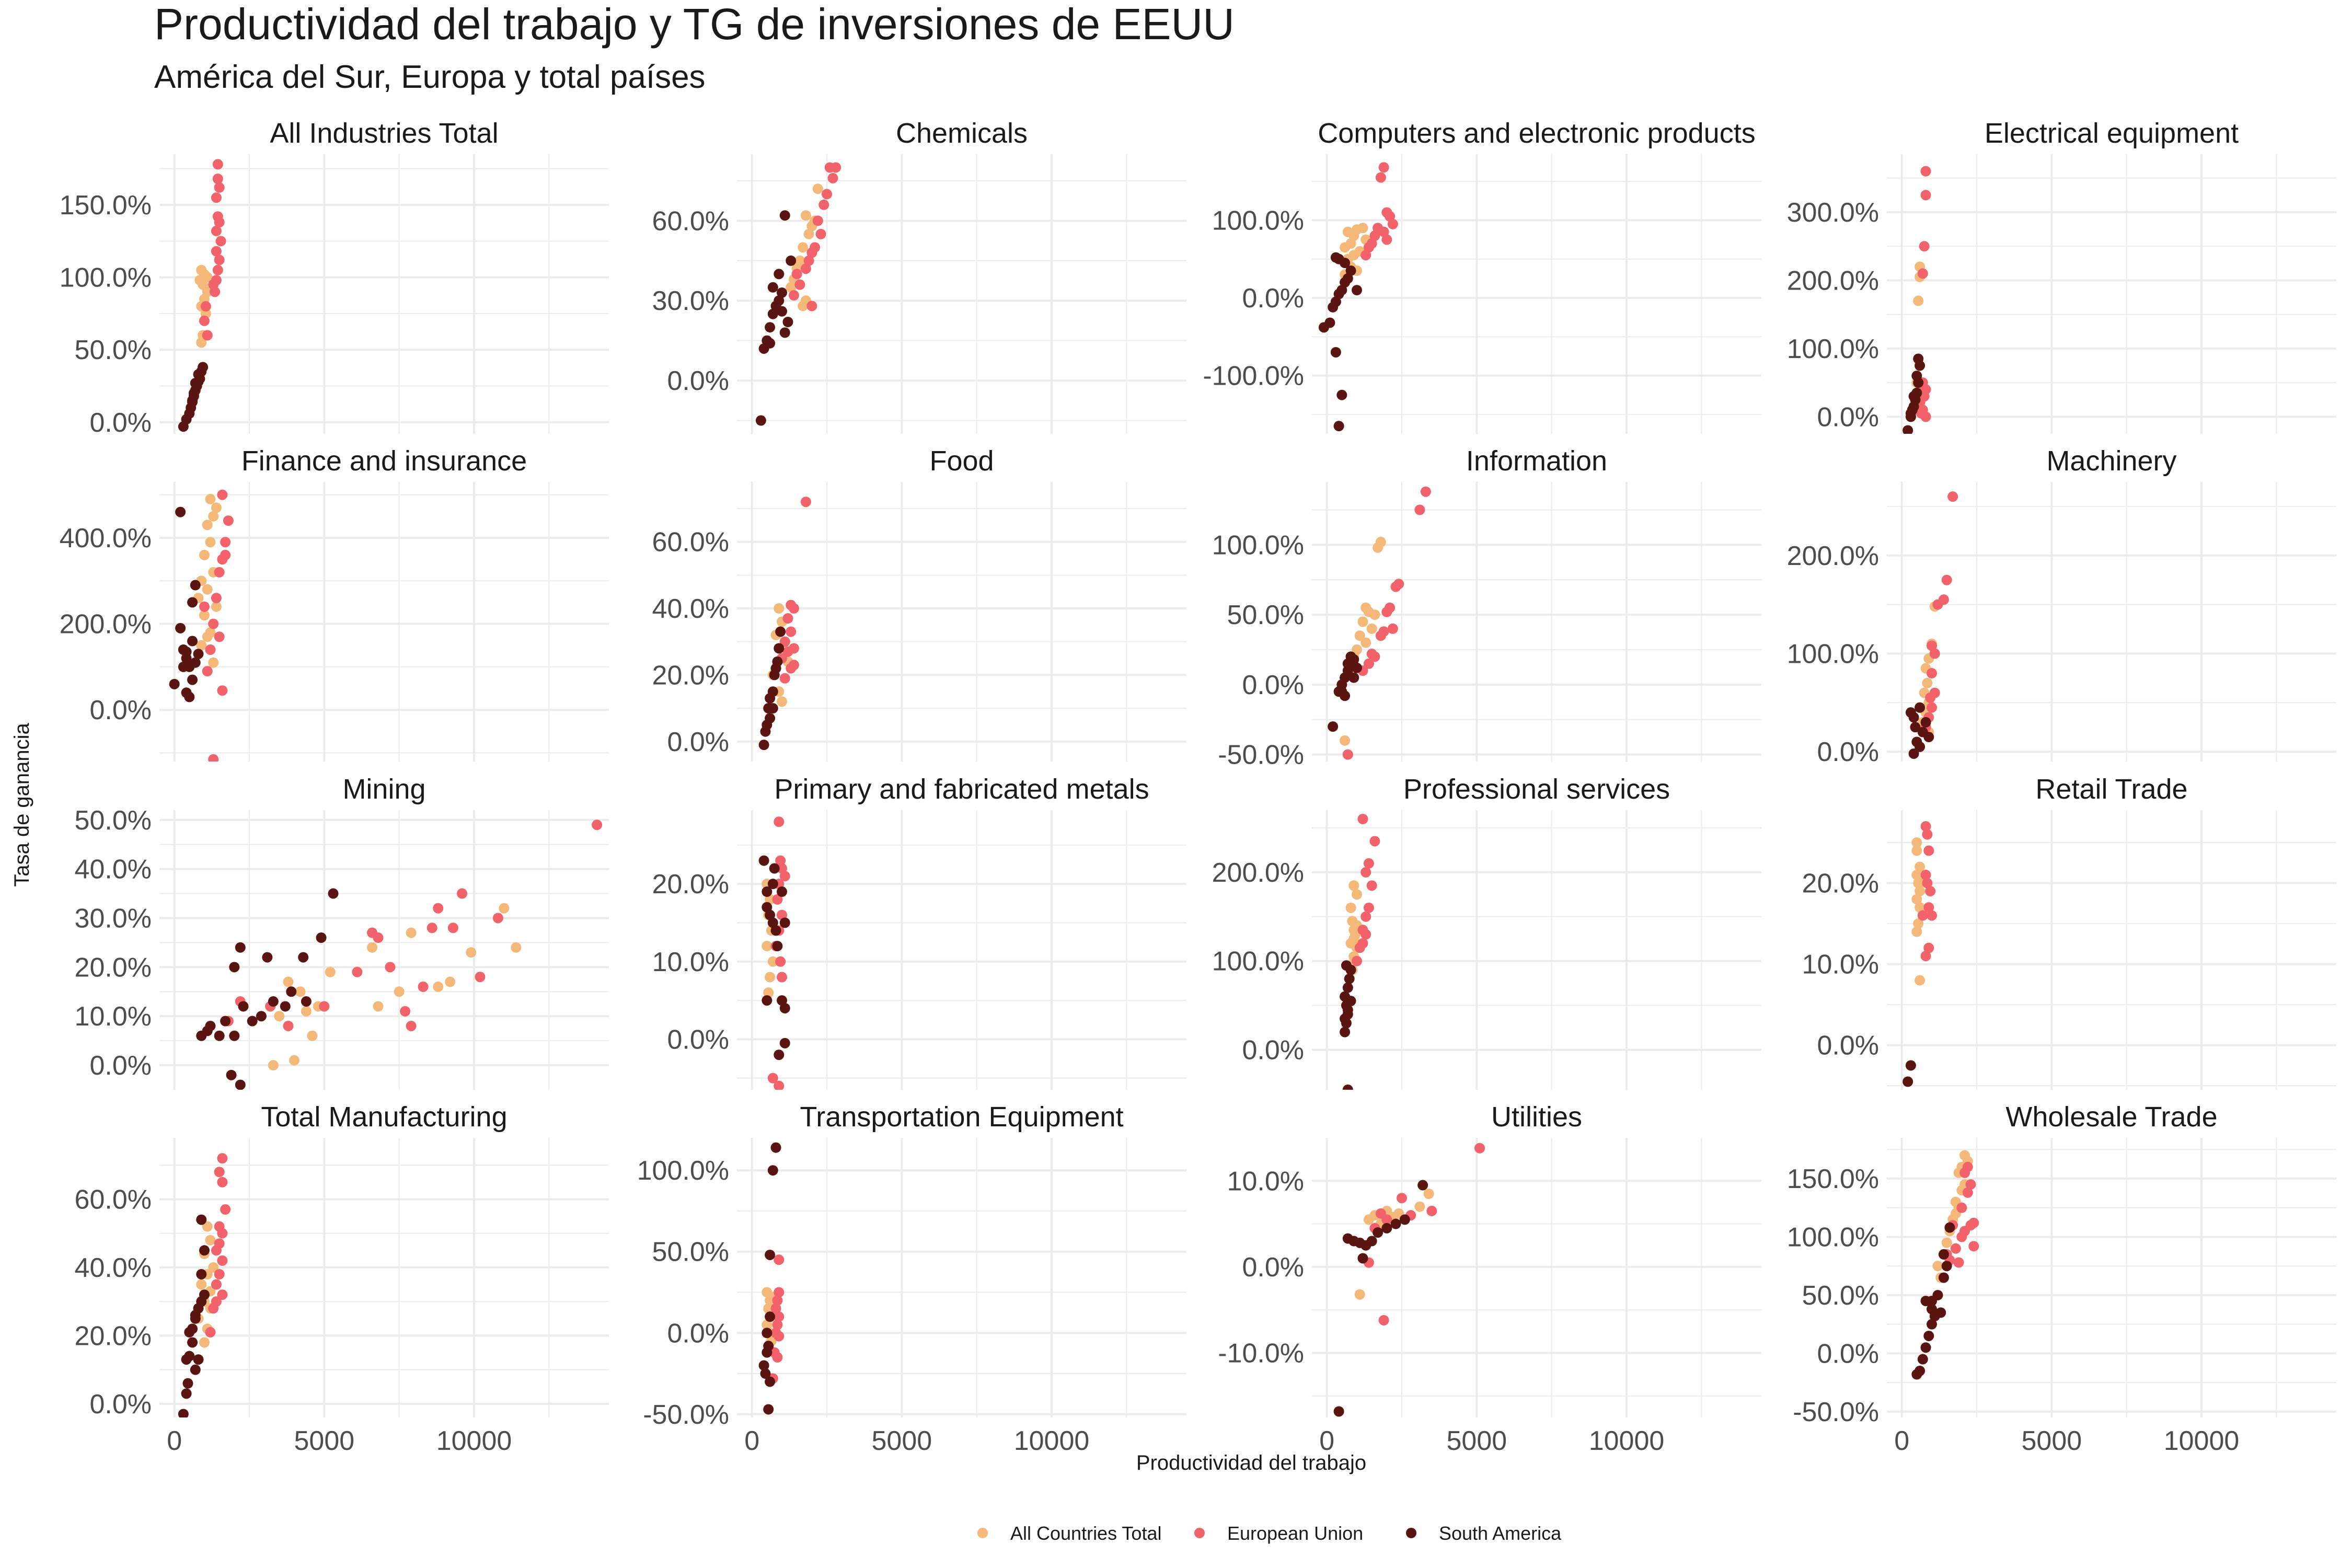 This screenshot has width=2352, height=1568. Describe the element at coordinates (690, 884) in the screenshot. I see `y-tick-label: 20.0%` at that location.